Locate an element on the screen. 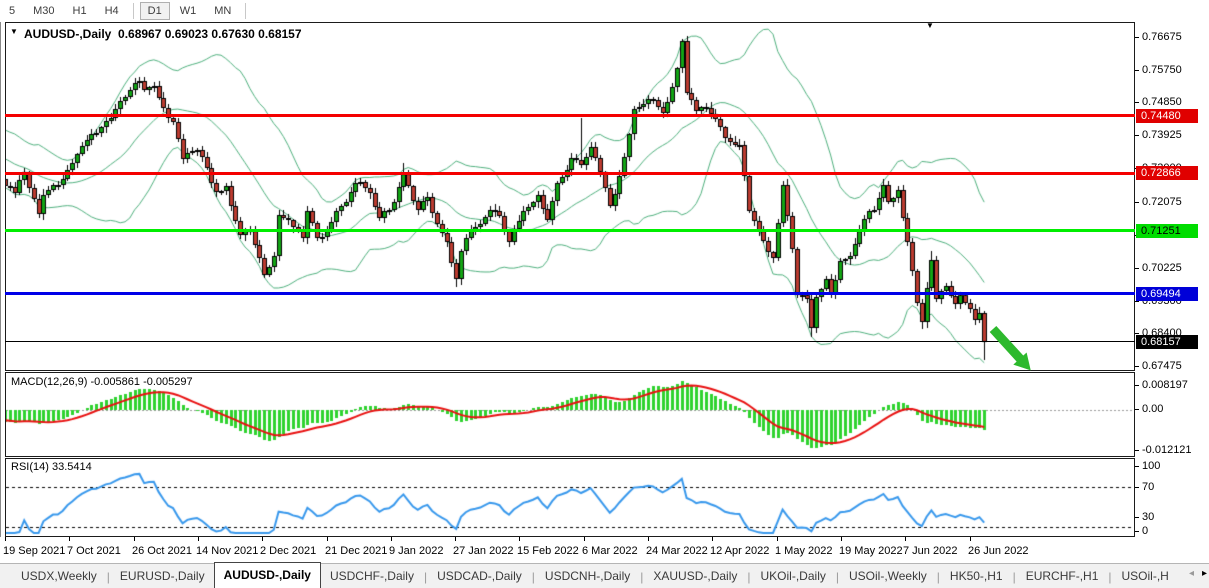  tab-usoil-h: USOil-,H is located at coordinates (1145, 576).